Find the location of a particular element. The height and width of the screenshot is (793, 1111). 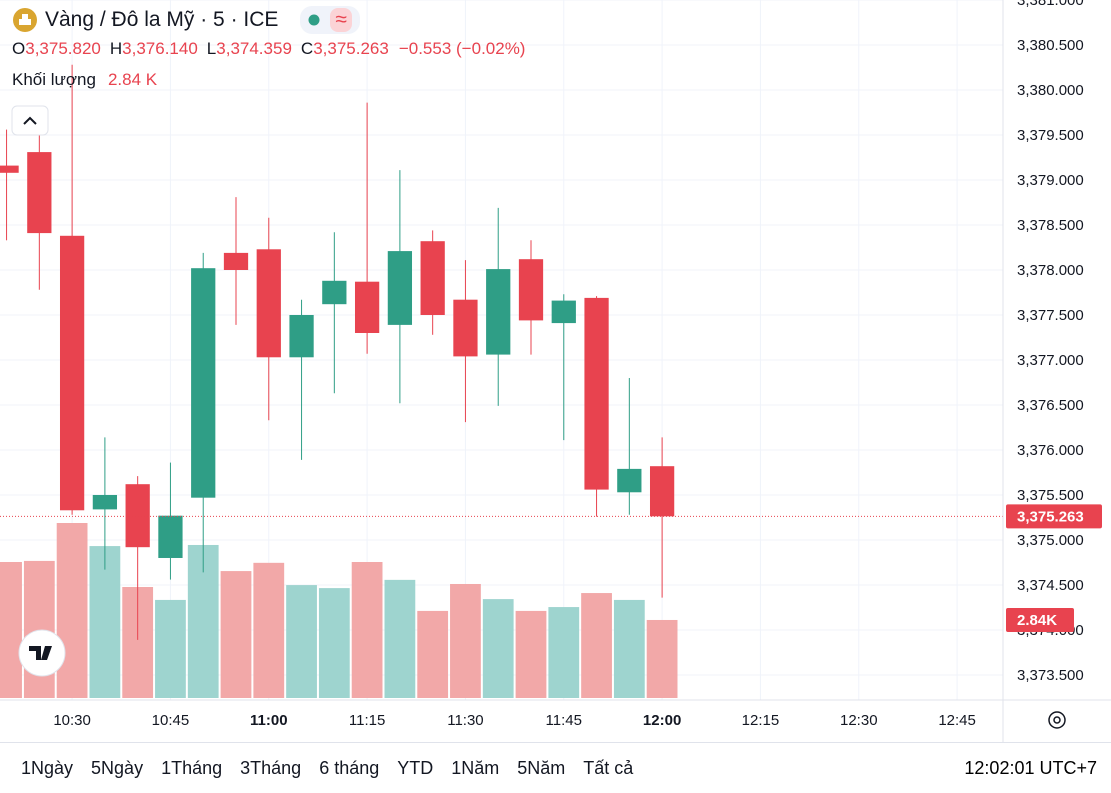

y-tick-label: 3,379.500 is located at coordinates (1050, 135).